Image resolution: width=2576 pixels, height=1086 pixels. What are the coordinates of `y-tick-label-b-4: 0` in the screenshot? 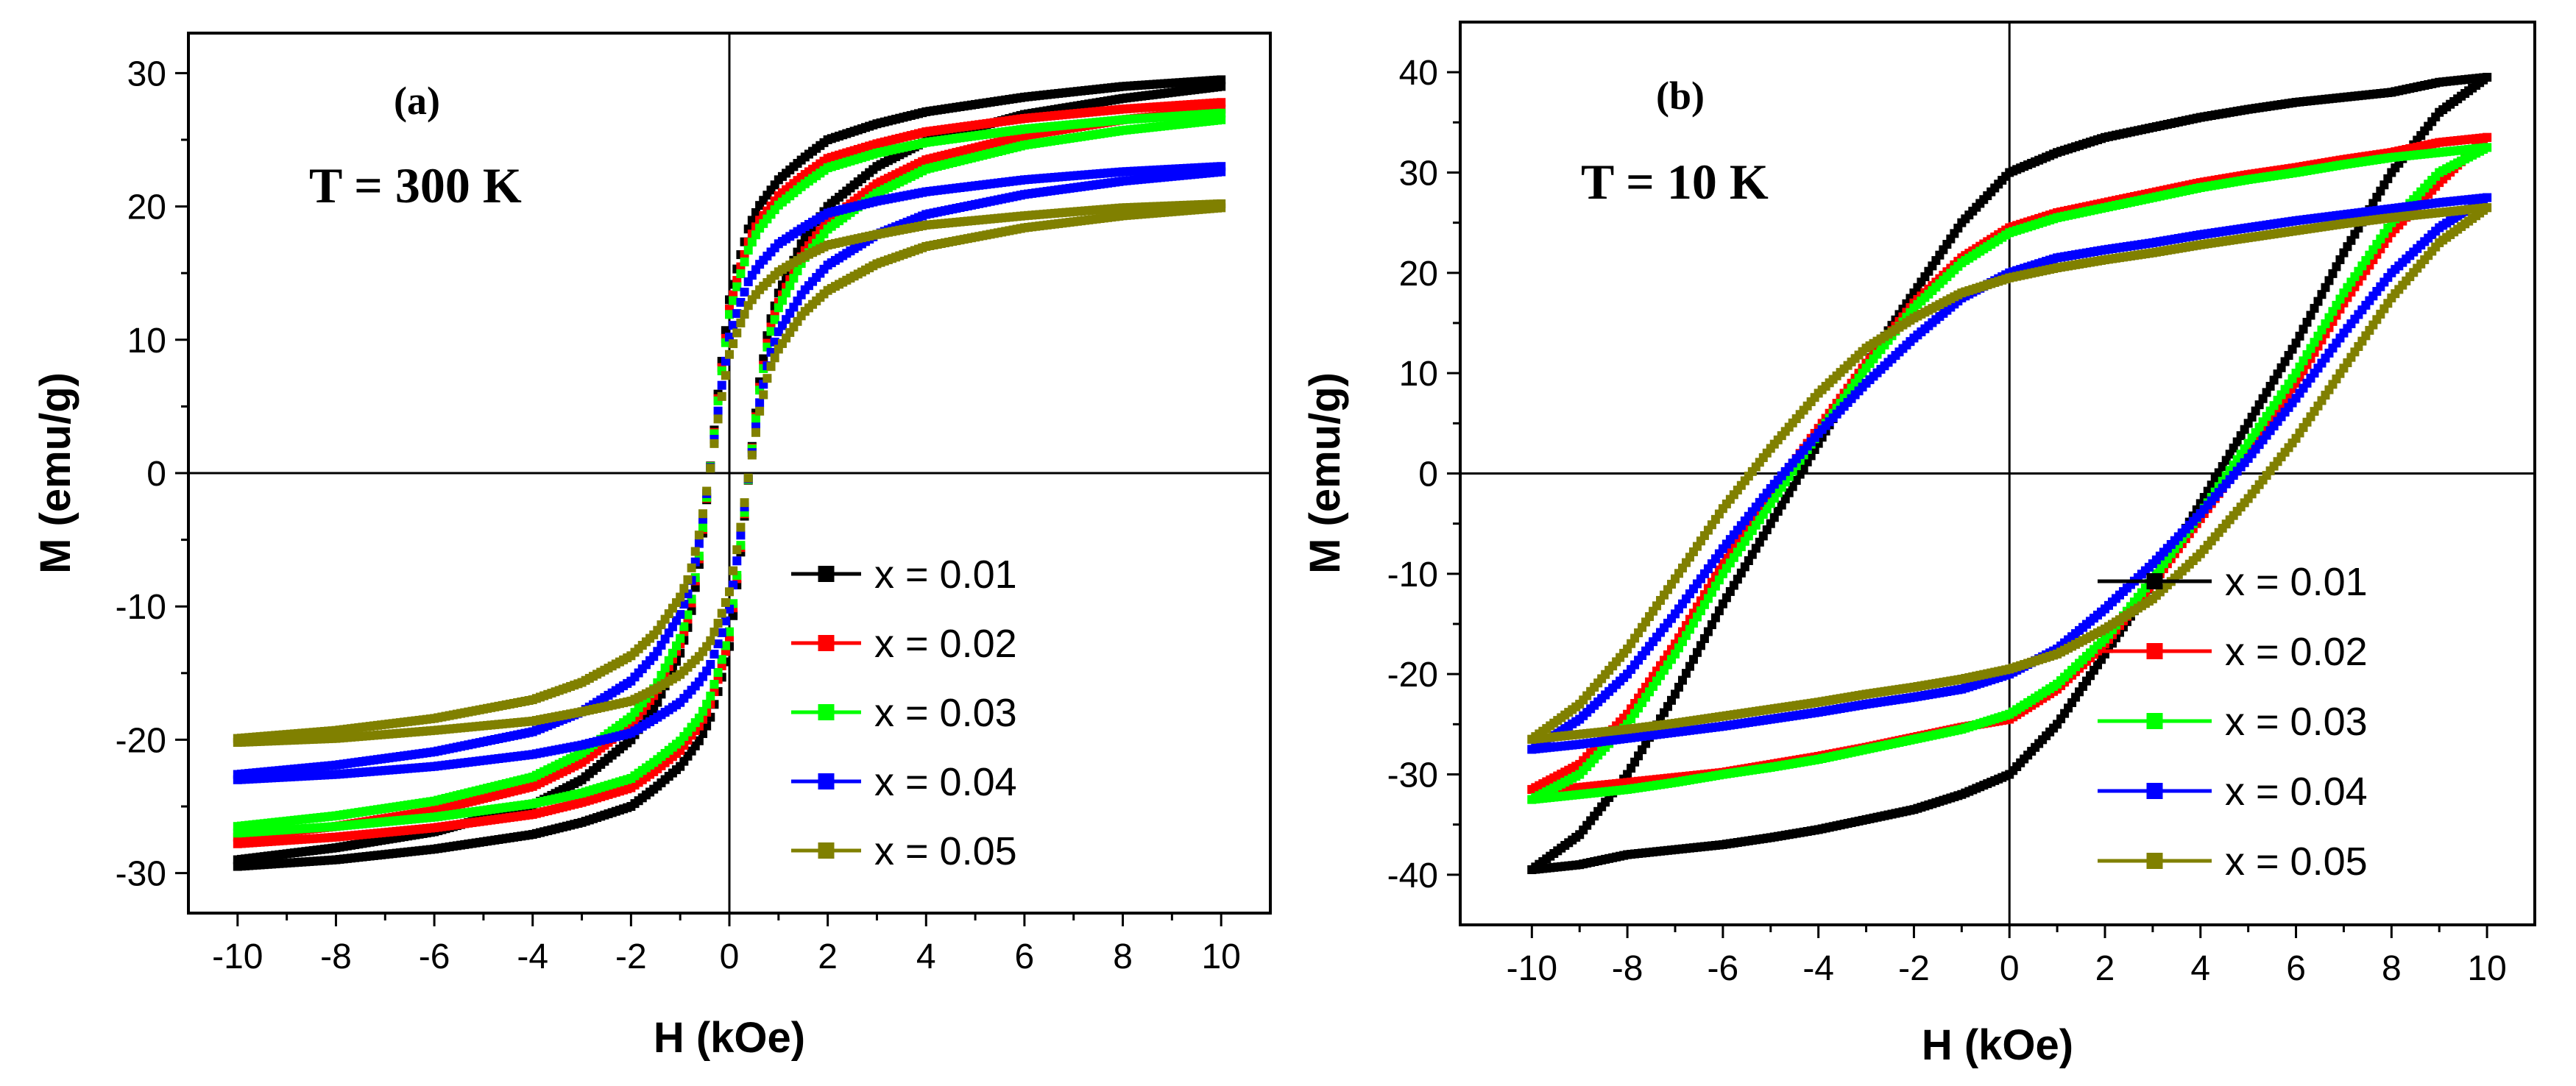 It's located at (1428, 474).